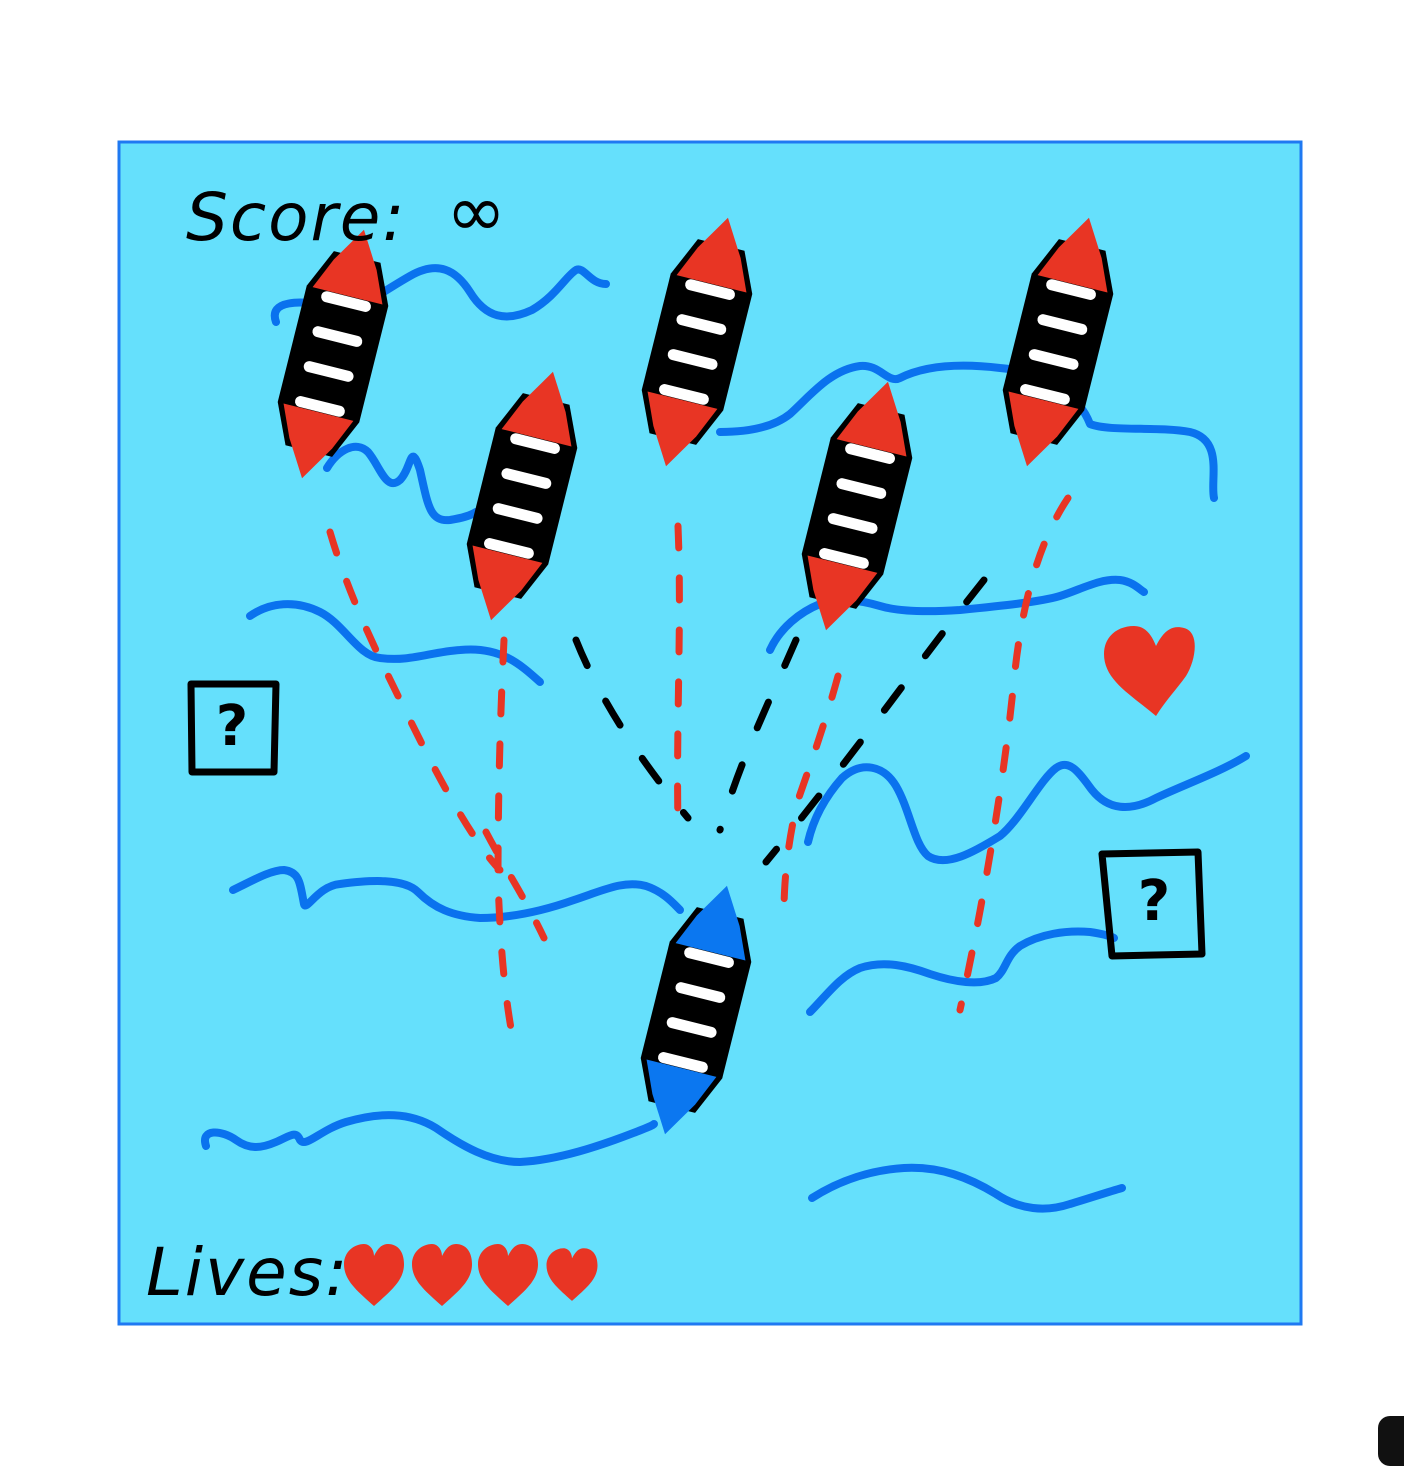 The width and height of the screenshot is (1404, 1466). I want to click on lives-hearts, so click(471, 1275).